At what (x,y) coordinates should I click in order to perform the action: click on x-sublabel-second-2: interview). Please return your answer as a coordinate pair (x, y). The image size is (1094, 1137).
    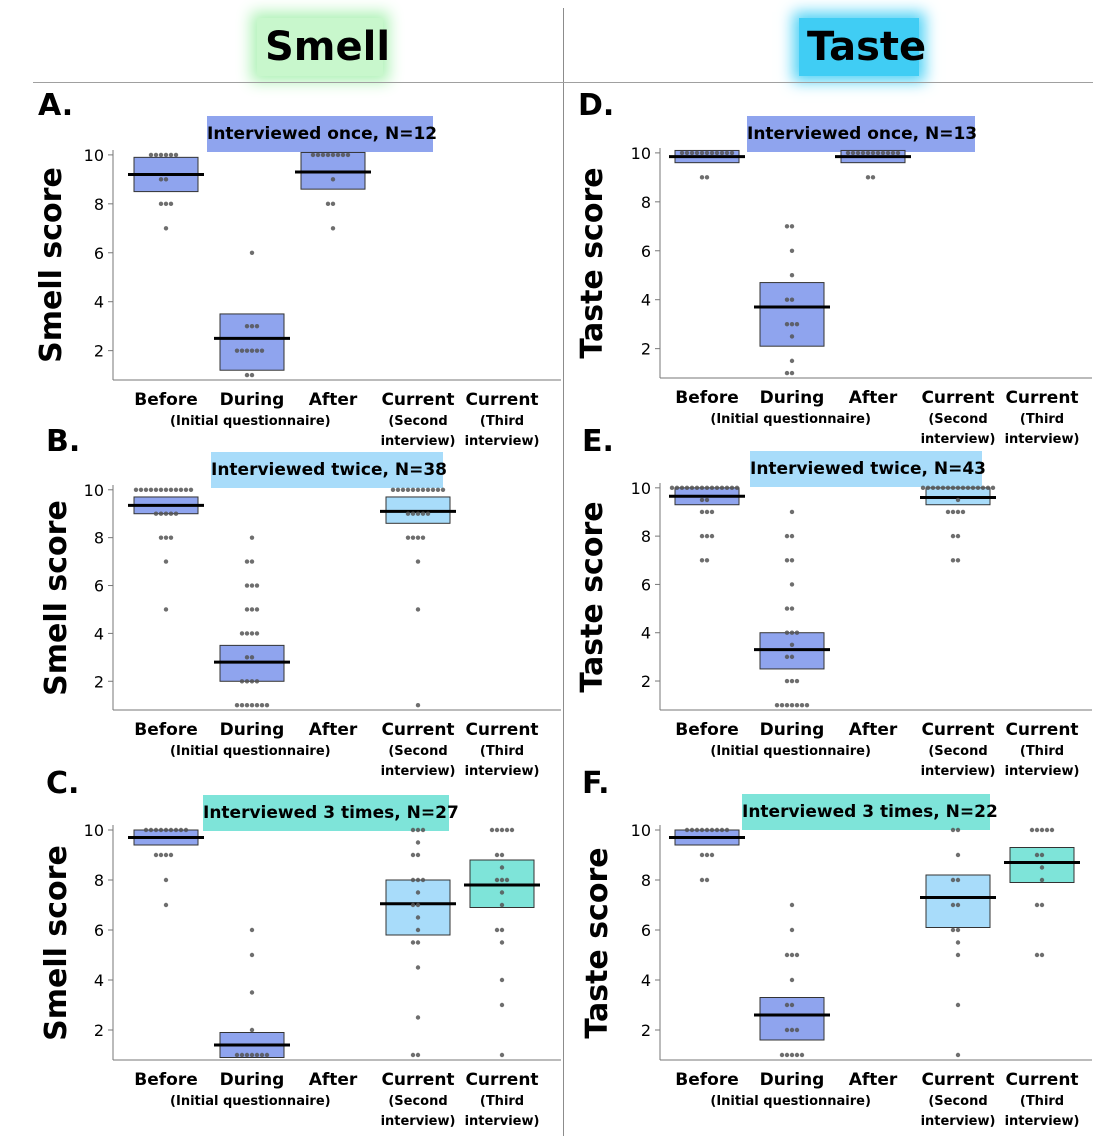
    Looking at the image, I should click on (958, 439).